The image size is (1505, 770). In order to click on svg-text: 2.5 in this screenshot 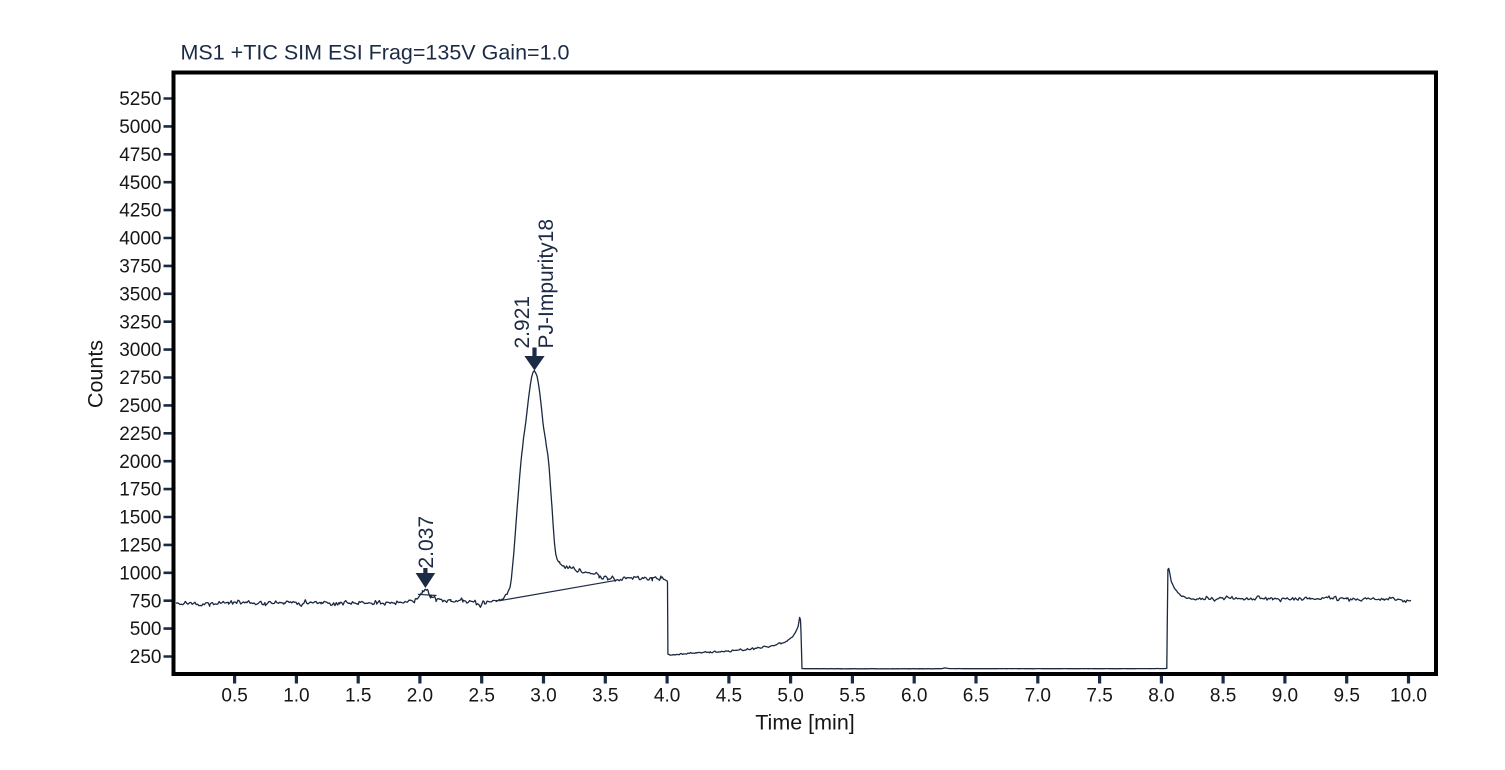, I will do `click(481, 696)`.